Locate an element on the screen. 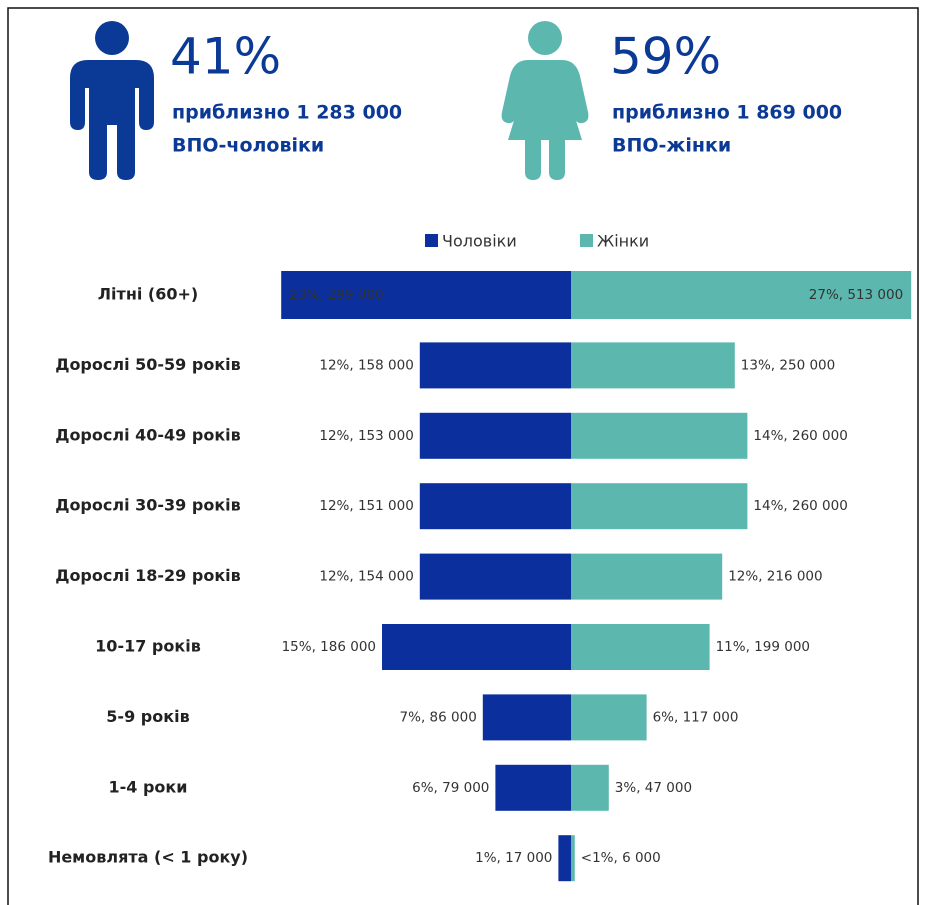  legend-label: Жінки is located at coordinates (623, 241).